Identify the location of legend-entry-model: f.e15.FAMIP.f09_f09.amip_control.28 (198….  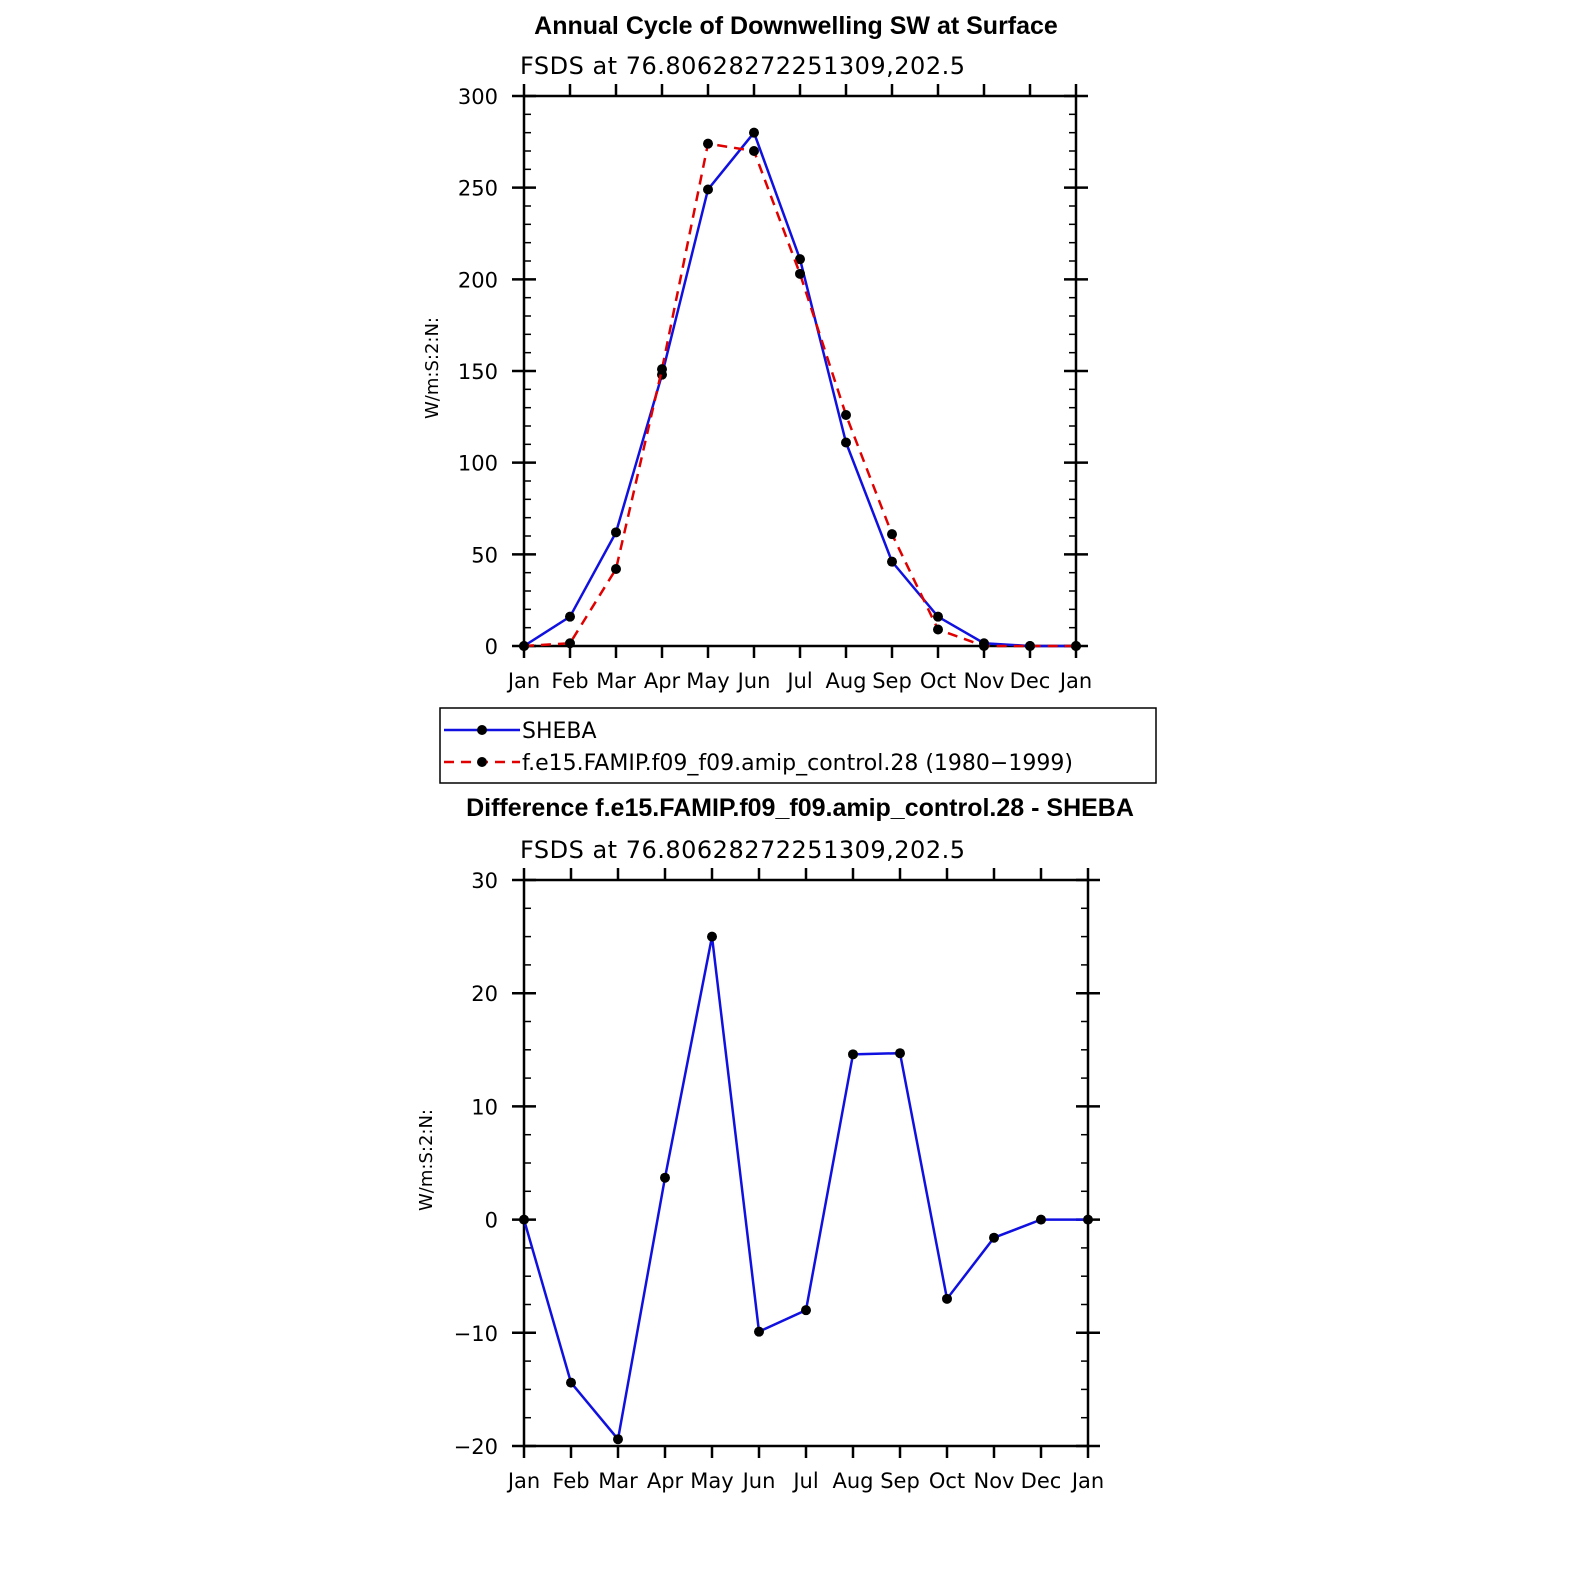
(797, 763).